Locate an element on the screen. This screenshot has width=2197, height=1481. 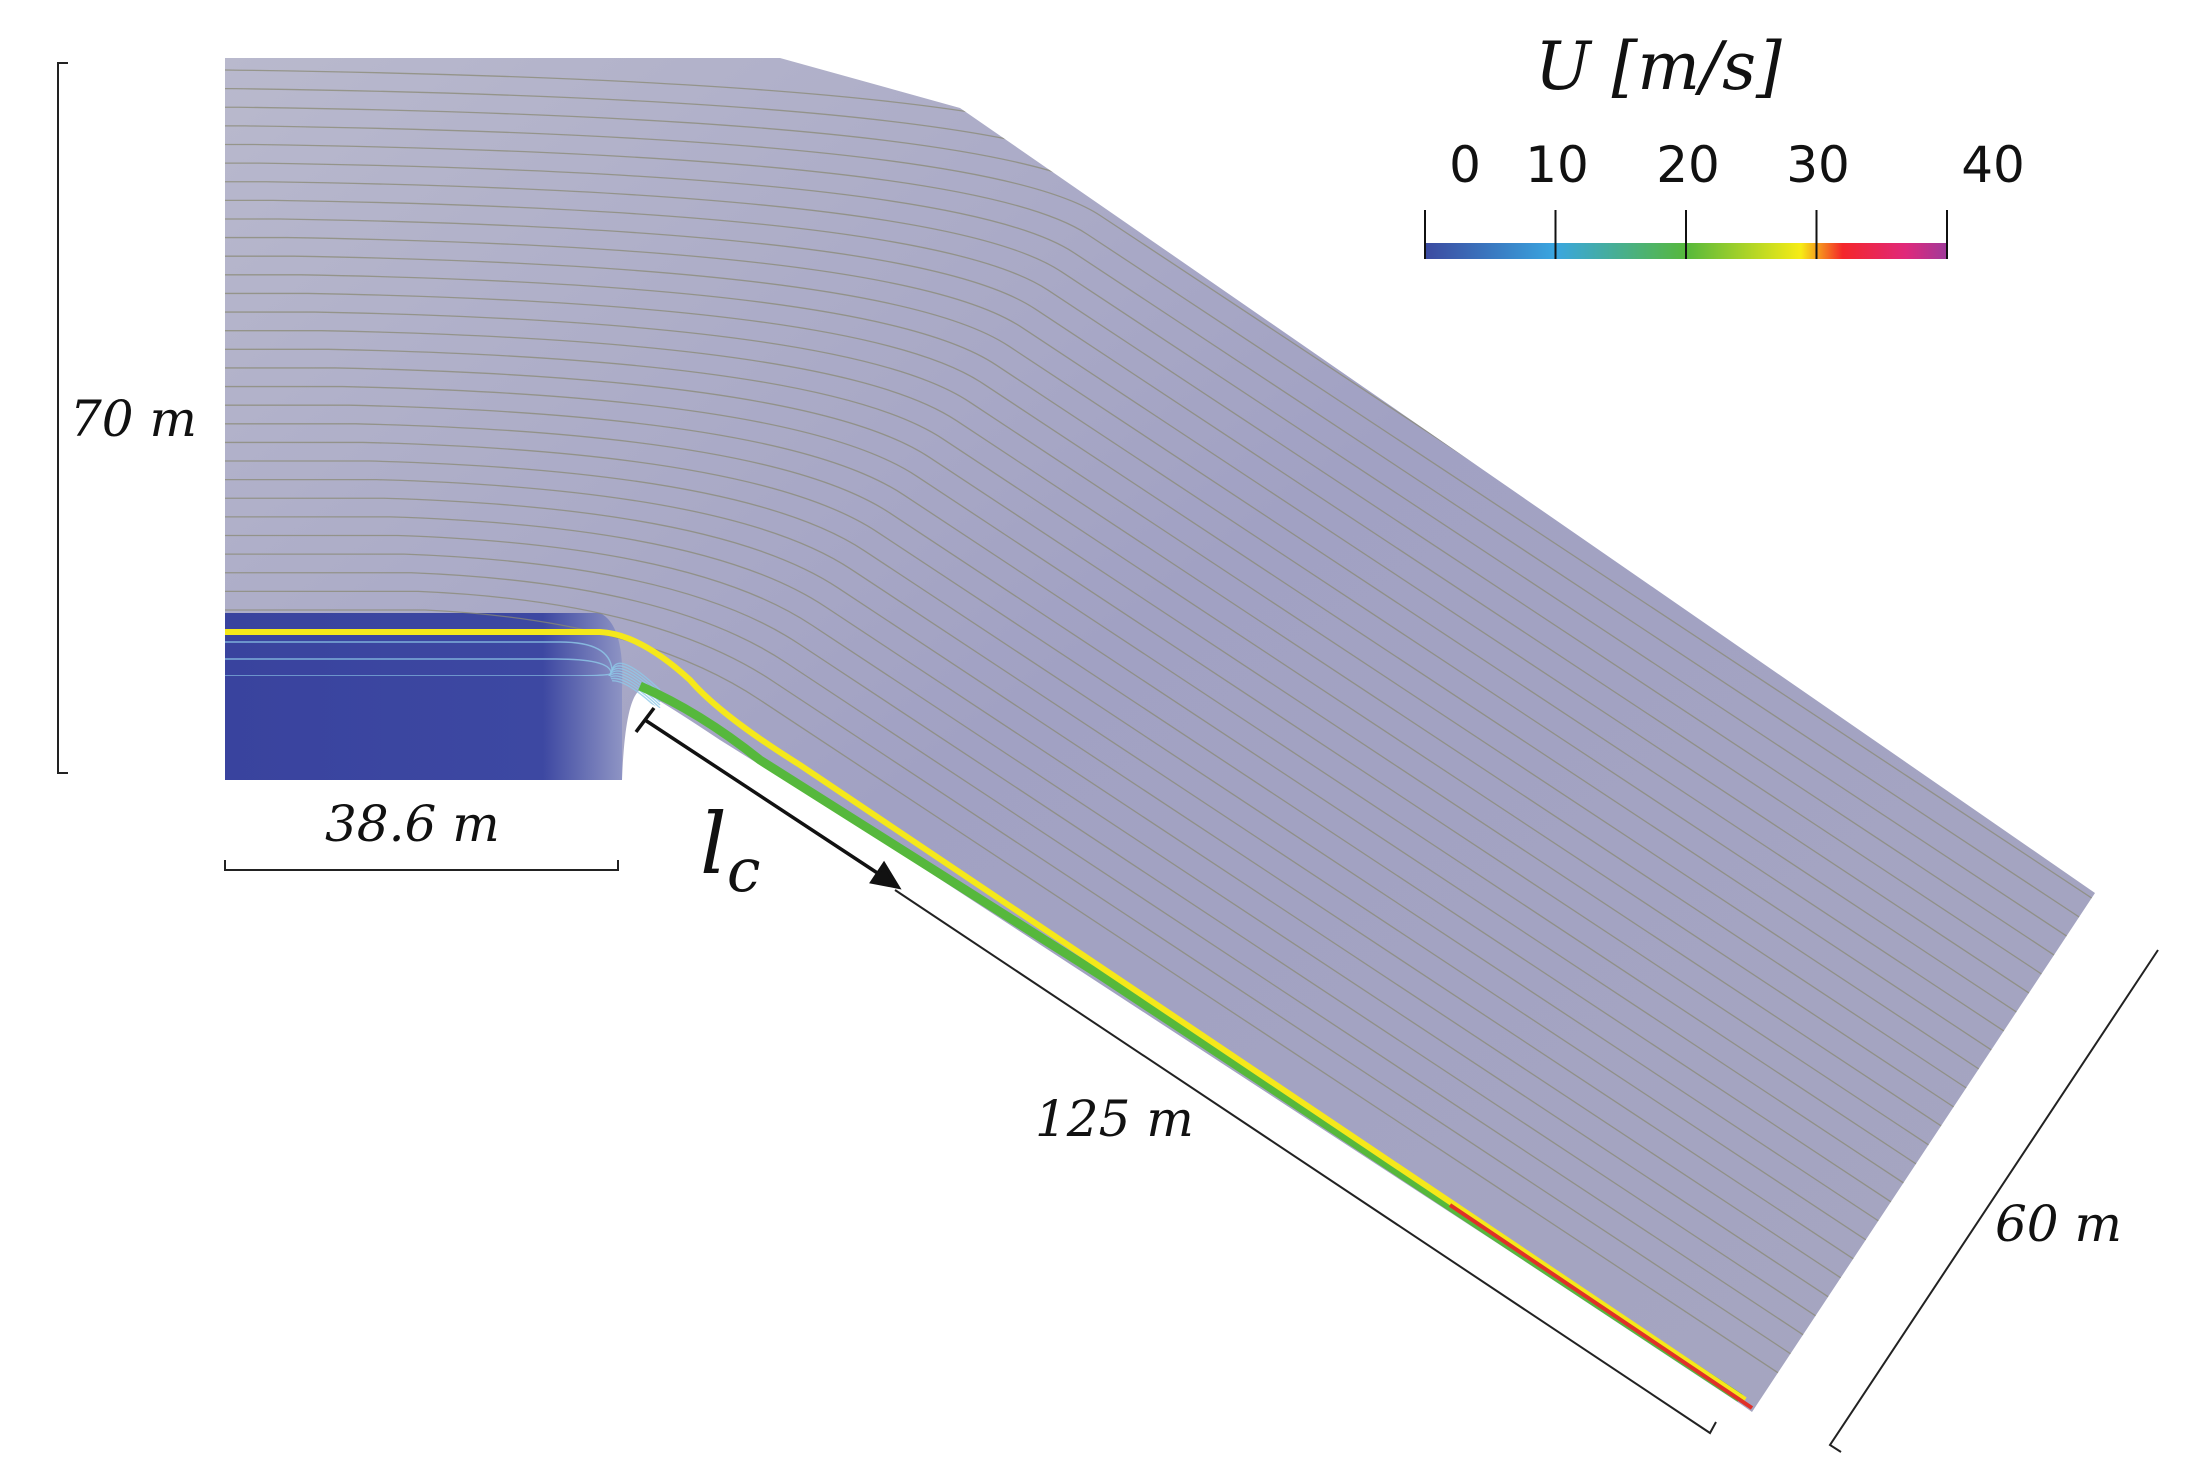
slope-bracket is located at coordinates (1305, 1162).